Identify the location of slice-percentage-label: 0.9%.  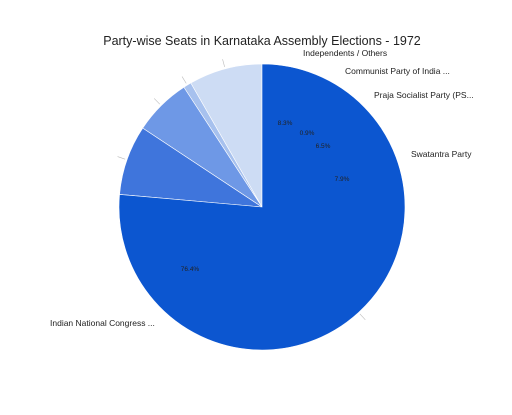
(307, 133).